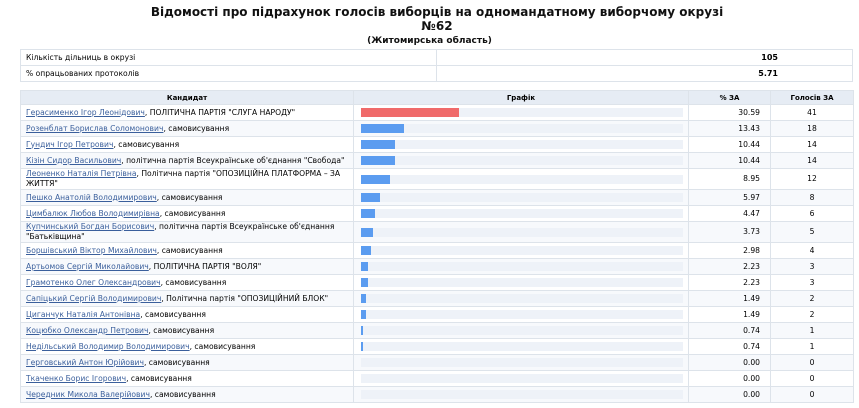 This screenshot has height=408, width=859. What do you see at coordinates (812, 314) in the screenshot?
I see `votes: 2` at bounding box center [812, 314].